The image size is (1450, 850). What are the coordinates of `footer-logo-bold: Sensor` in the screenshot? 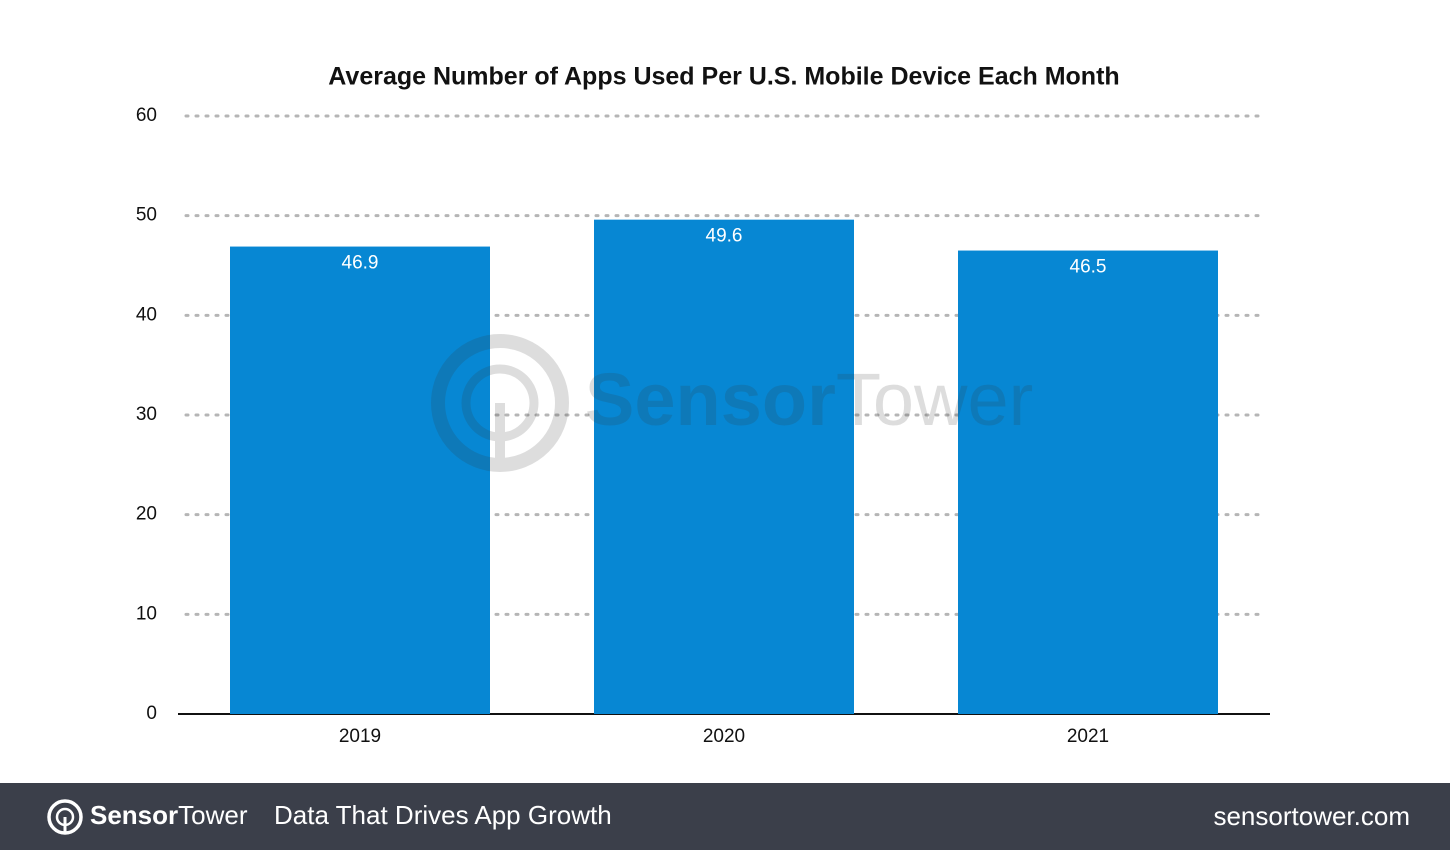 It's located at (134, 815).